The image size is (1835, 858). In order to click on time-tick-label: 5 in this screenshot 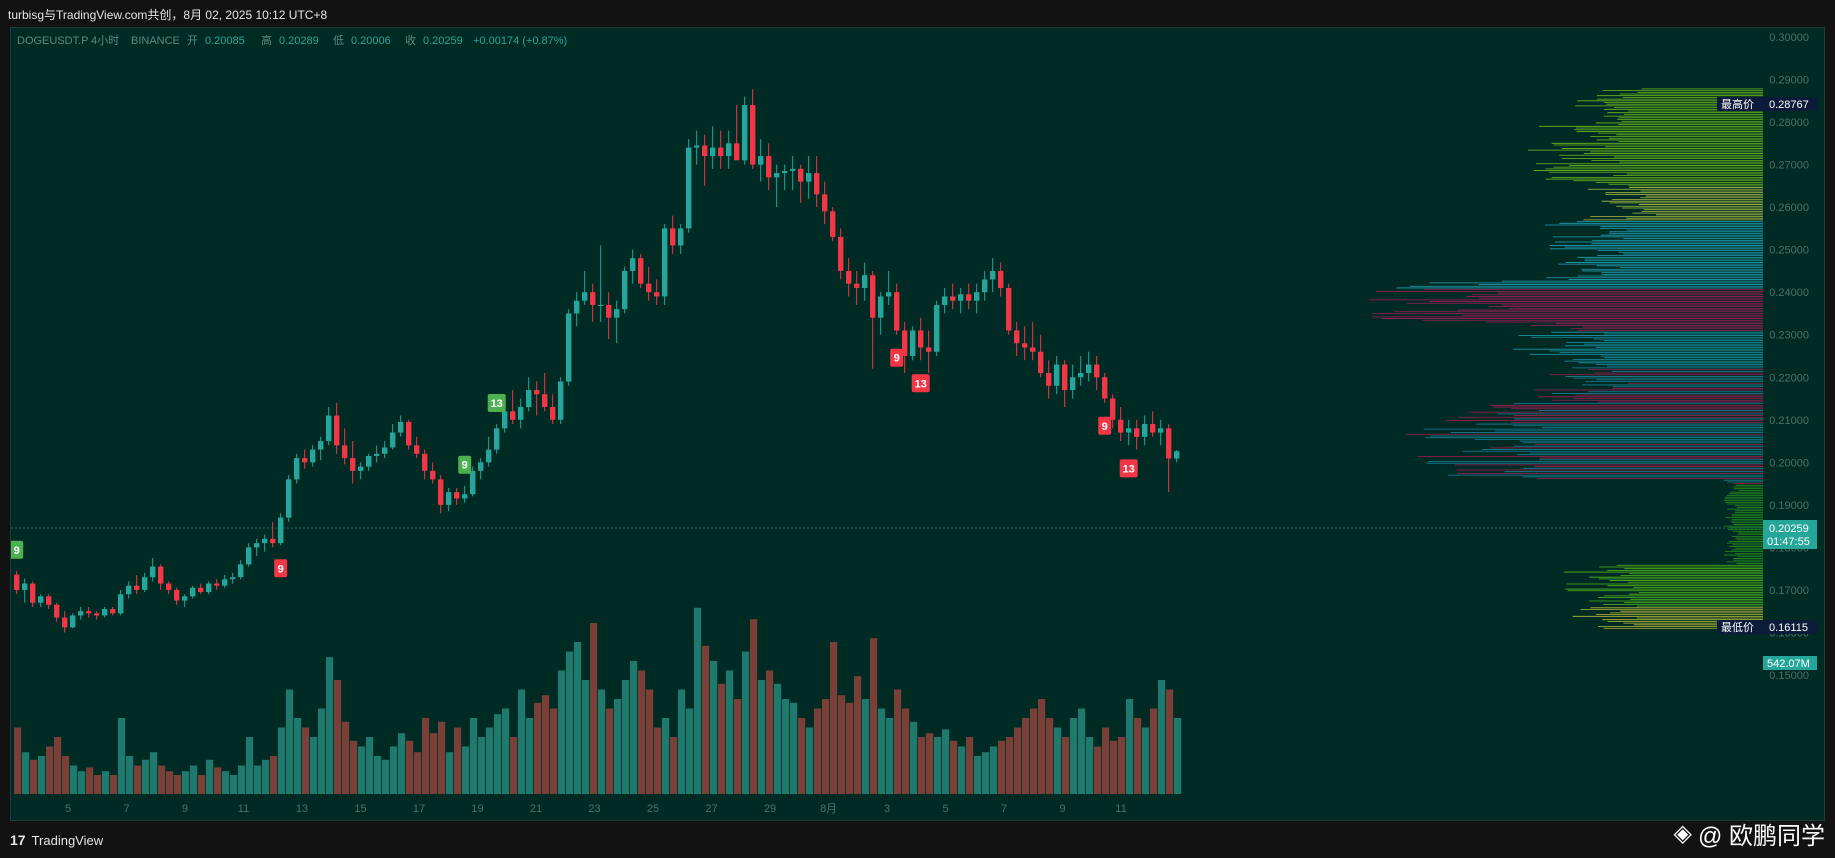, I will do `click(945, 809)`.